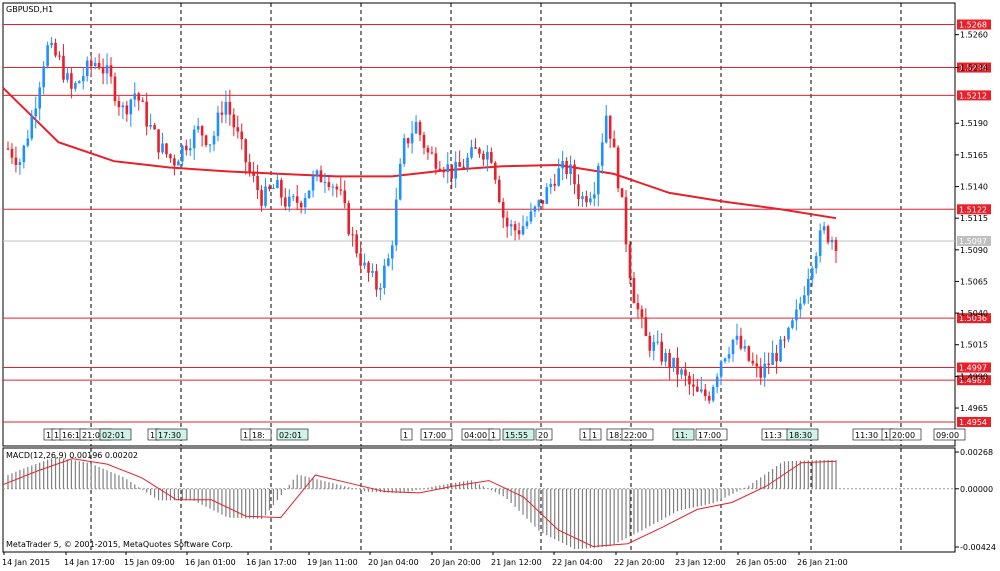 The width and height of the screenshot is (1000, 571). I want to click on level-price-label: 1.5122, so click(973, 209).